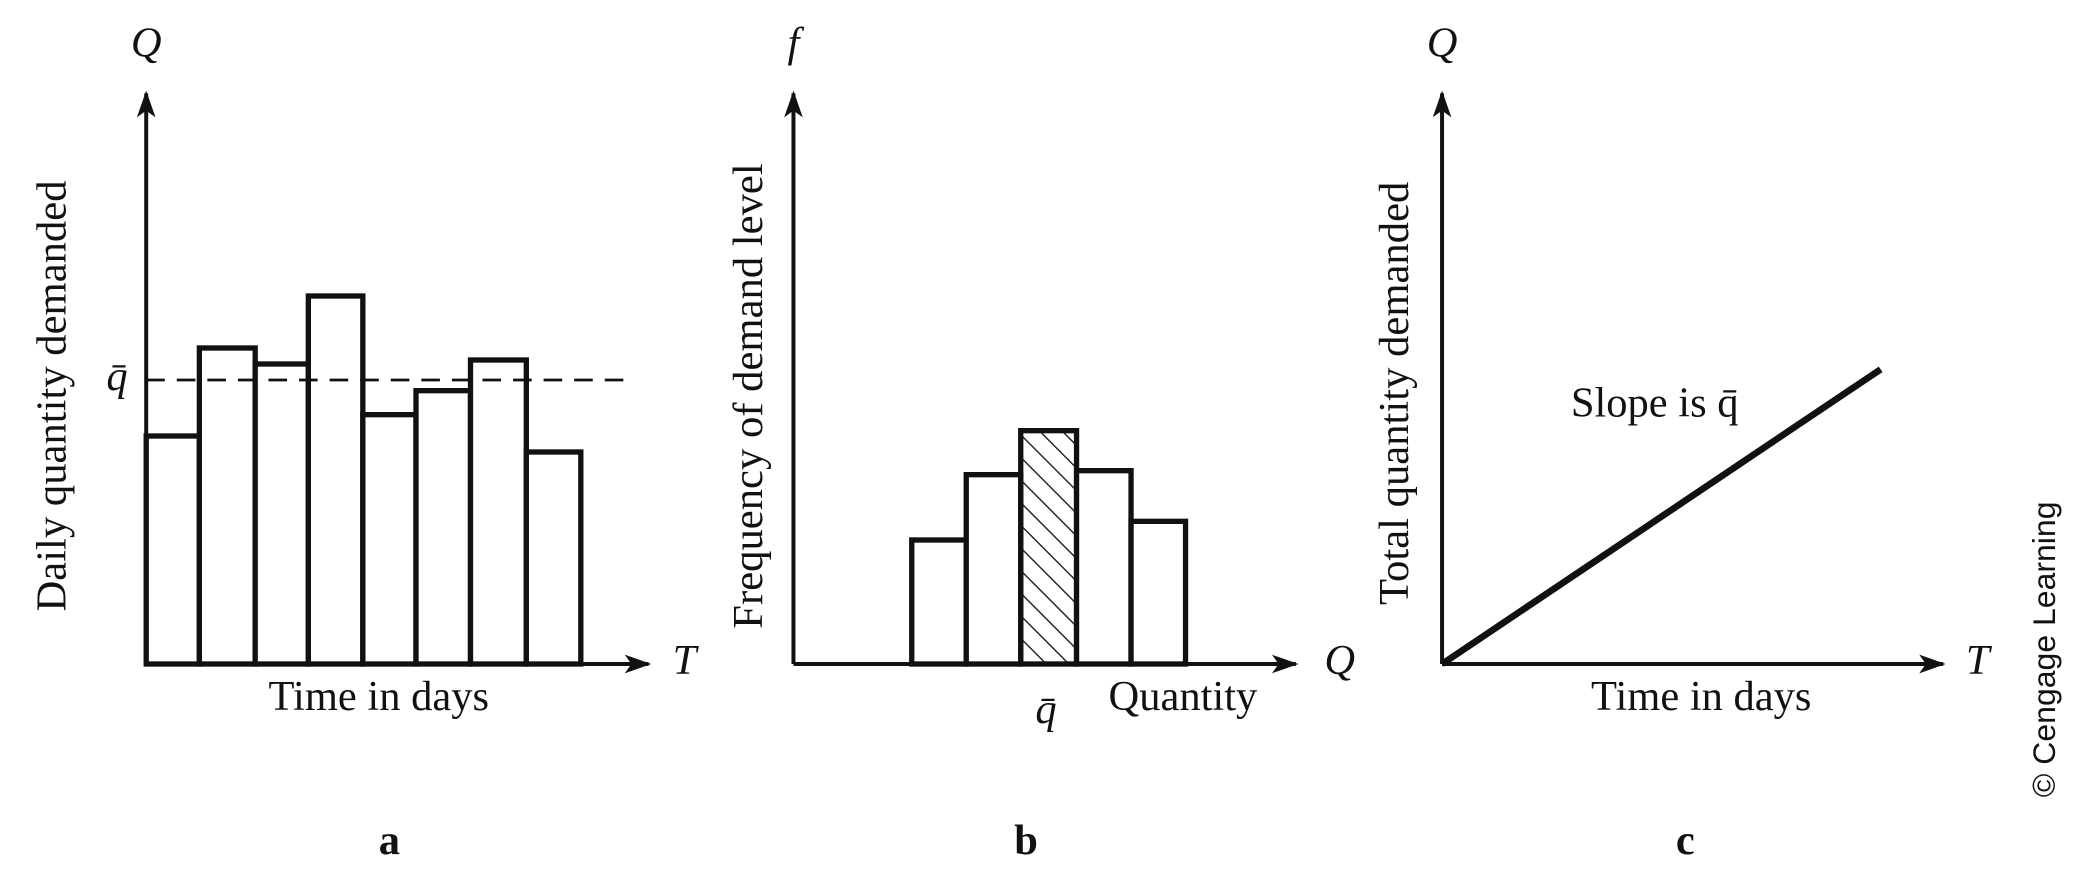 The height and width of the screenshot is (880, 2084). I want to click on bars, so click(363, 480).